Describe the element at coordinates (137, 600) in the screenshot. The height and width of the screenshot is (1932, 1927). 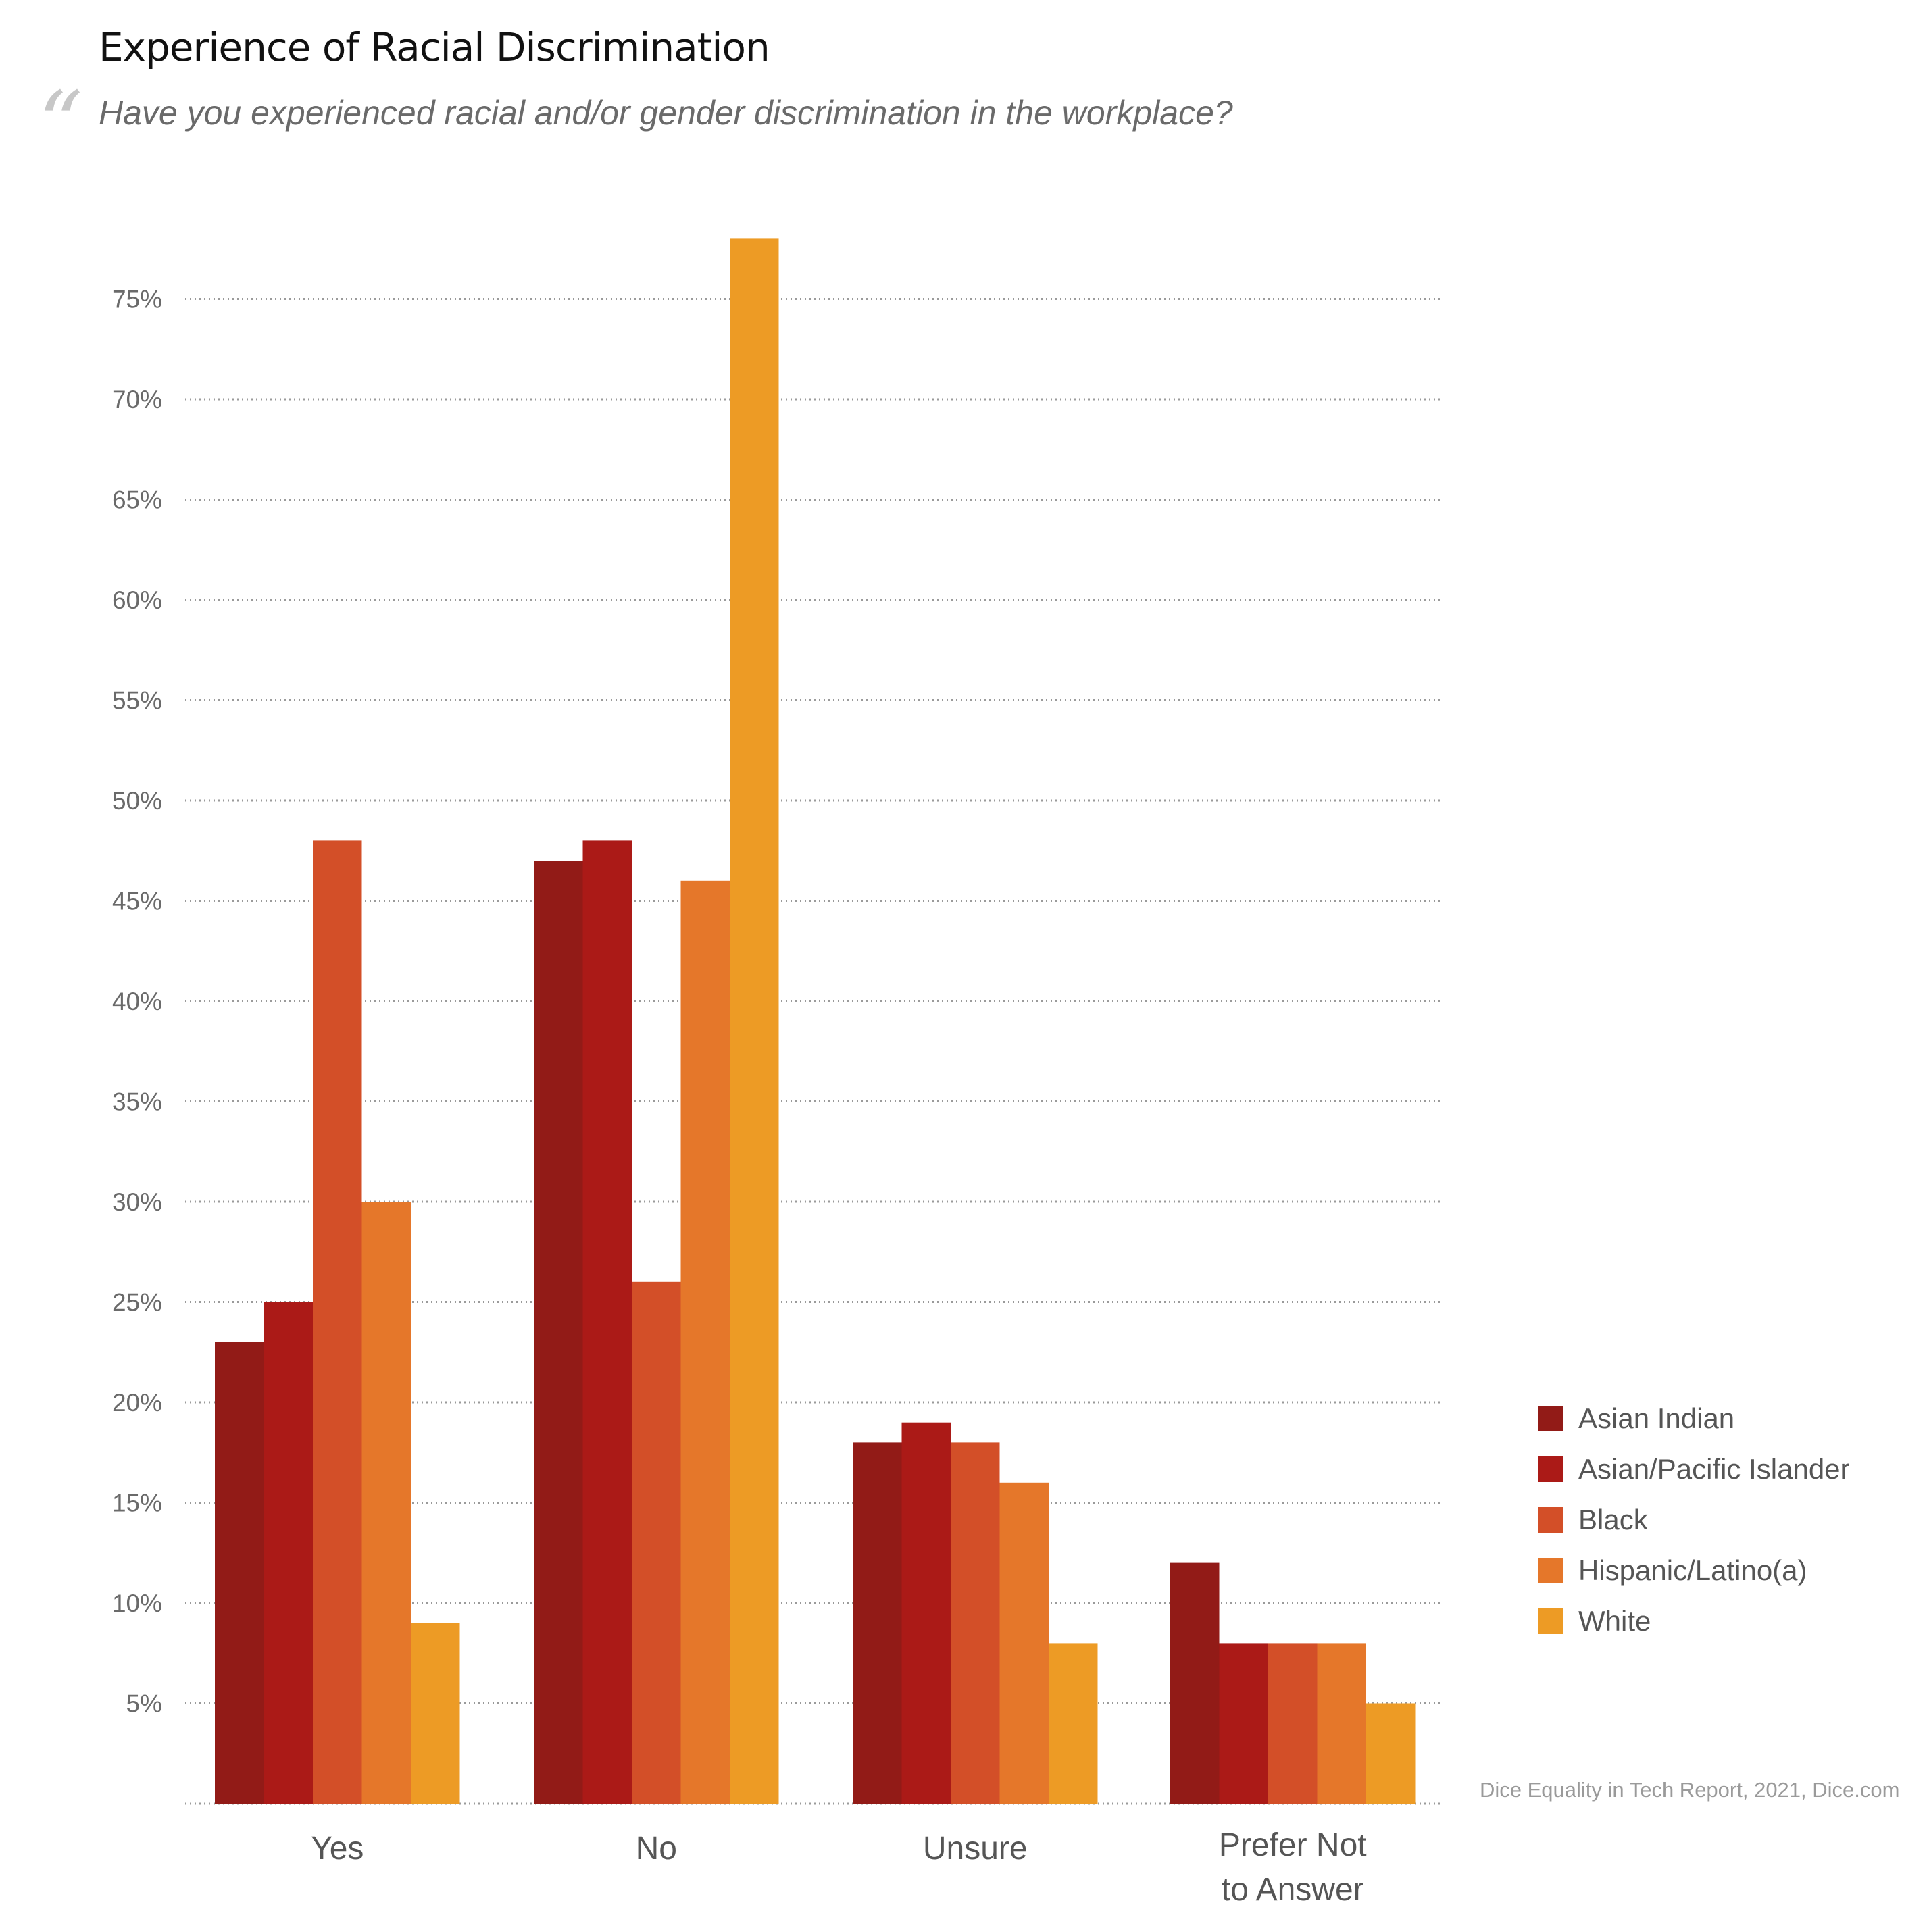
I see `y-tick-label: 60%` at that location.